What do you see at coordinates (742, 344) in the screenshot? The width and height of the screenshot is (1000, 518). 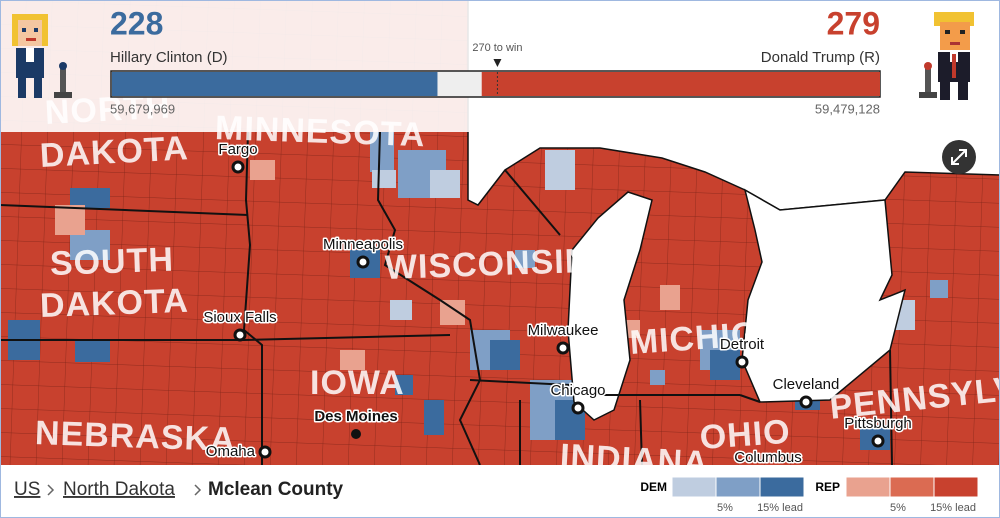 I see `city-label: Detroit` at bounding box center [742, 344].